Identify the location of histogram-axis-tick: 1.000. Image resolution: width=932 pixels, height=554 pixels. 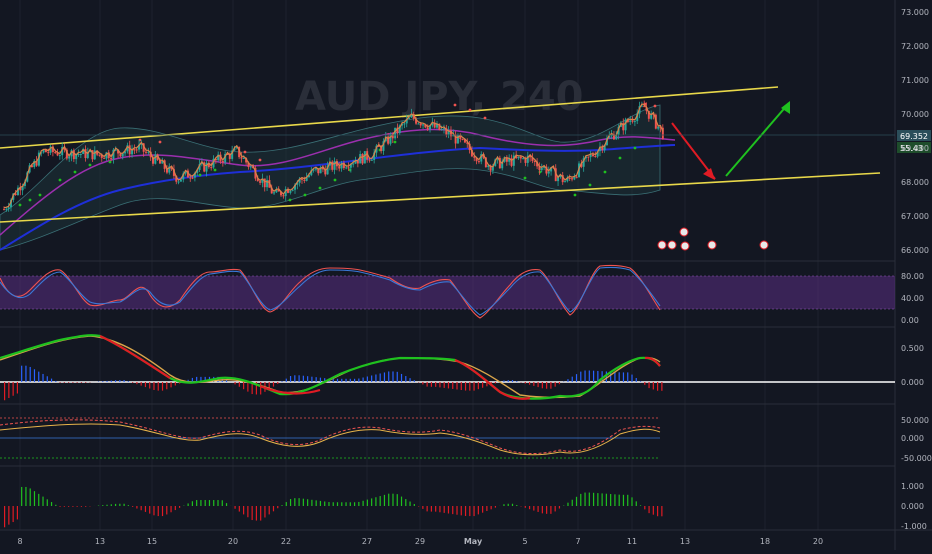
(912, 486).